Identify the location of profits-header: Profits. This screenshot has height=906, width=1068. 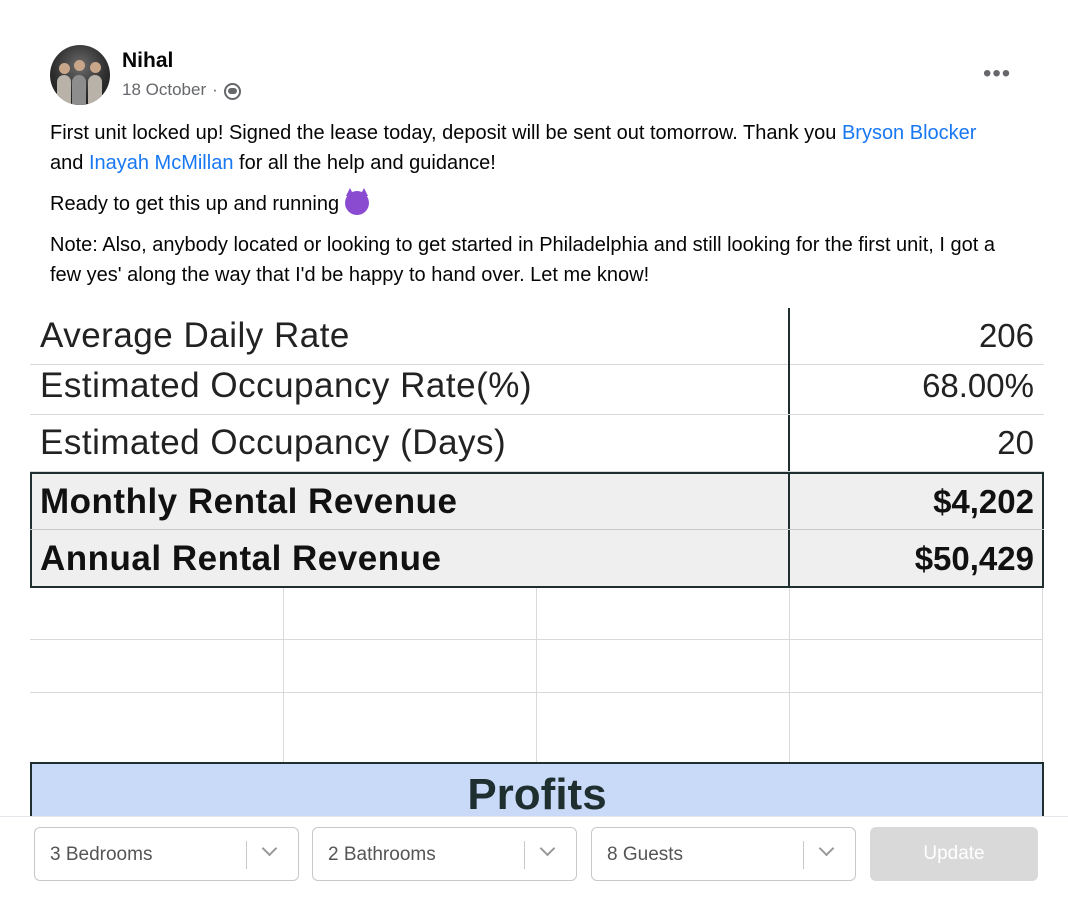
(537, 790).